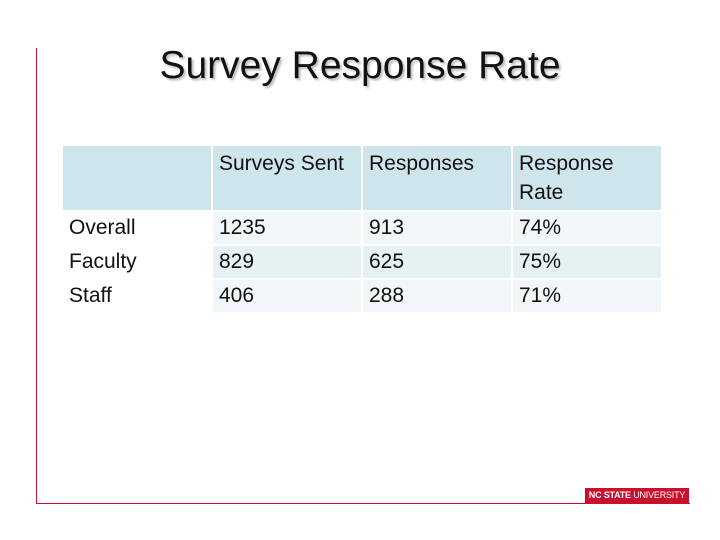 Image resolution: width=720 pixels, height=540 pixels. What do you see at coordinates (609, 495) in the screenshot?
I see `logo-bold: NC STATE` at bounding box center [609, 495].